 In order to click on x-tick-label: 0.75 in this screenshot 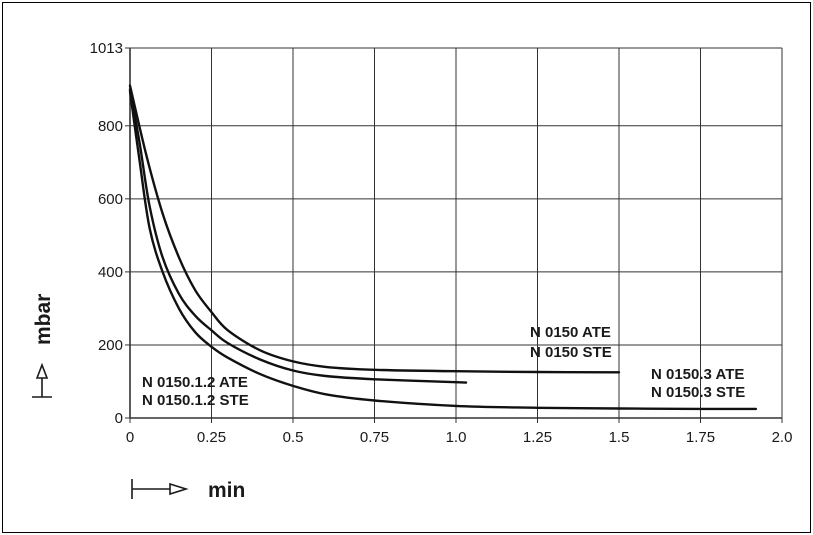, I will do `click(374, 437)`.